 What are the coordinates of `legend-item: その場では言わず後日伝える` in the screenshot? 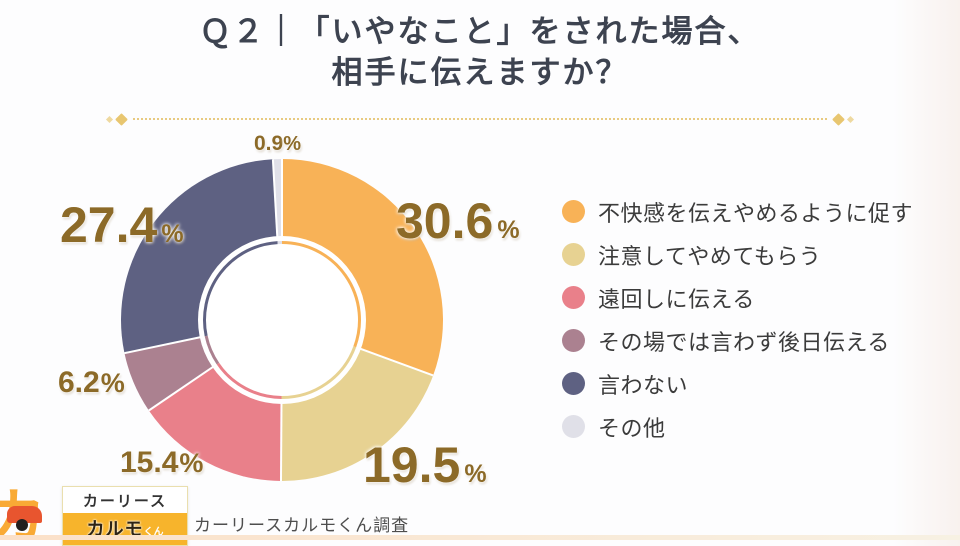 It's located at (737, 340).